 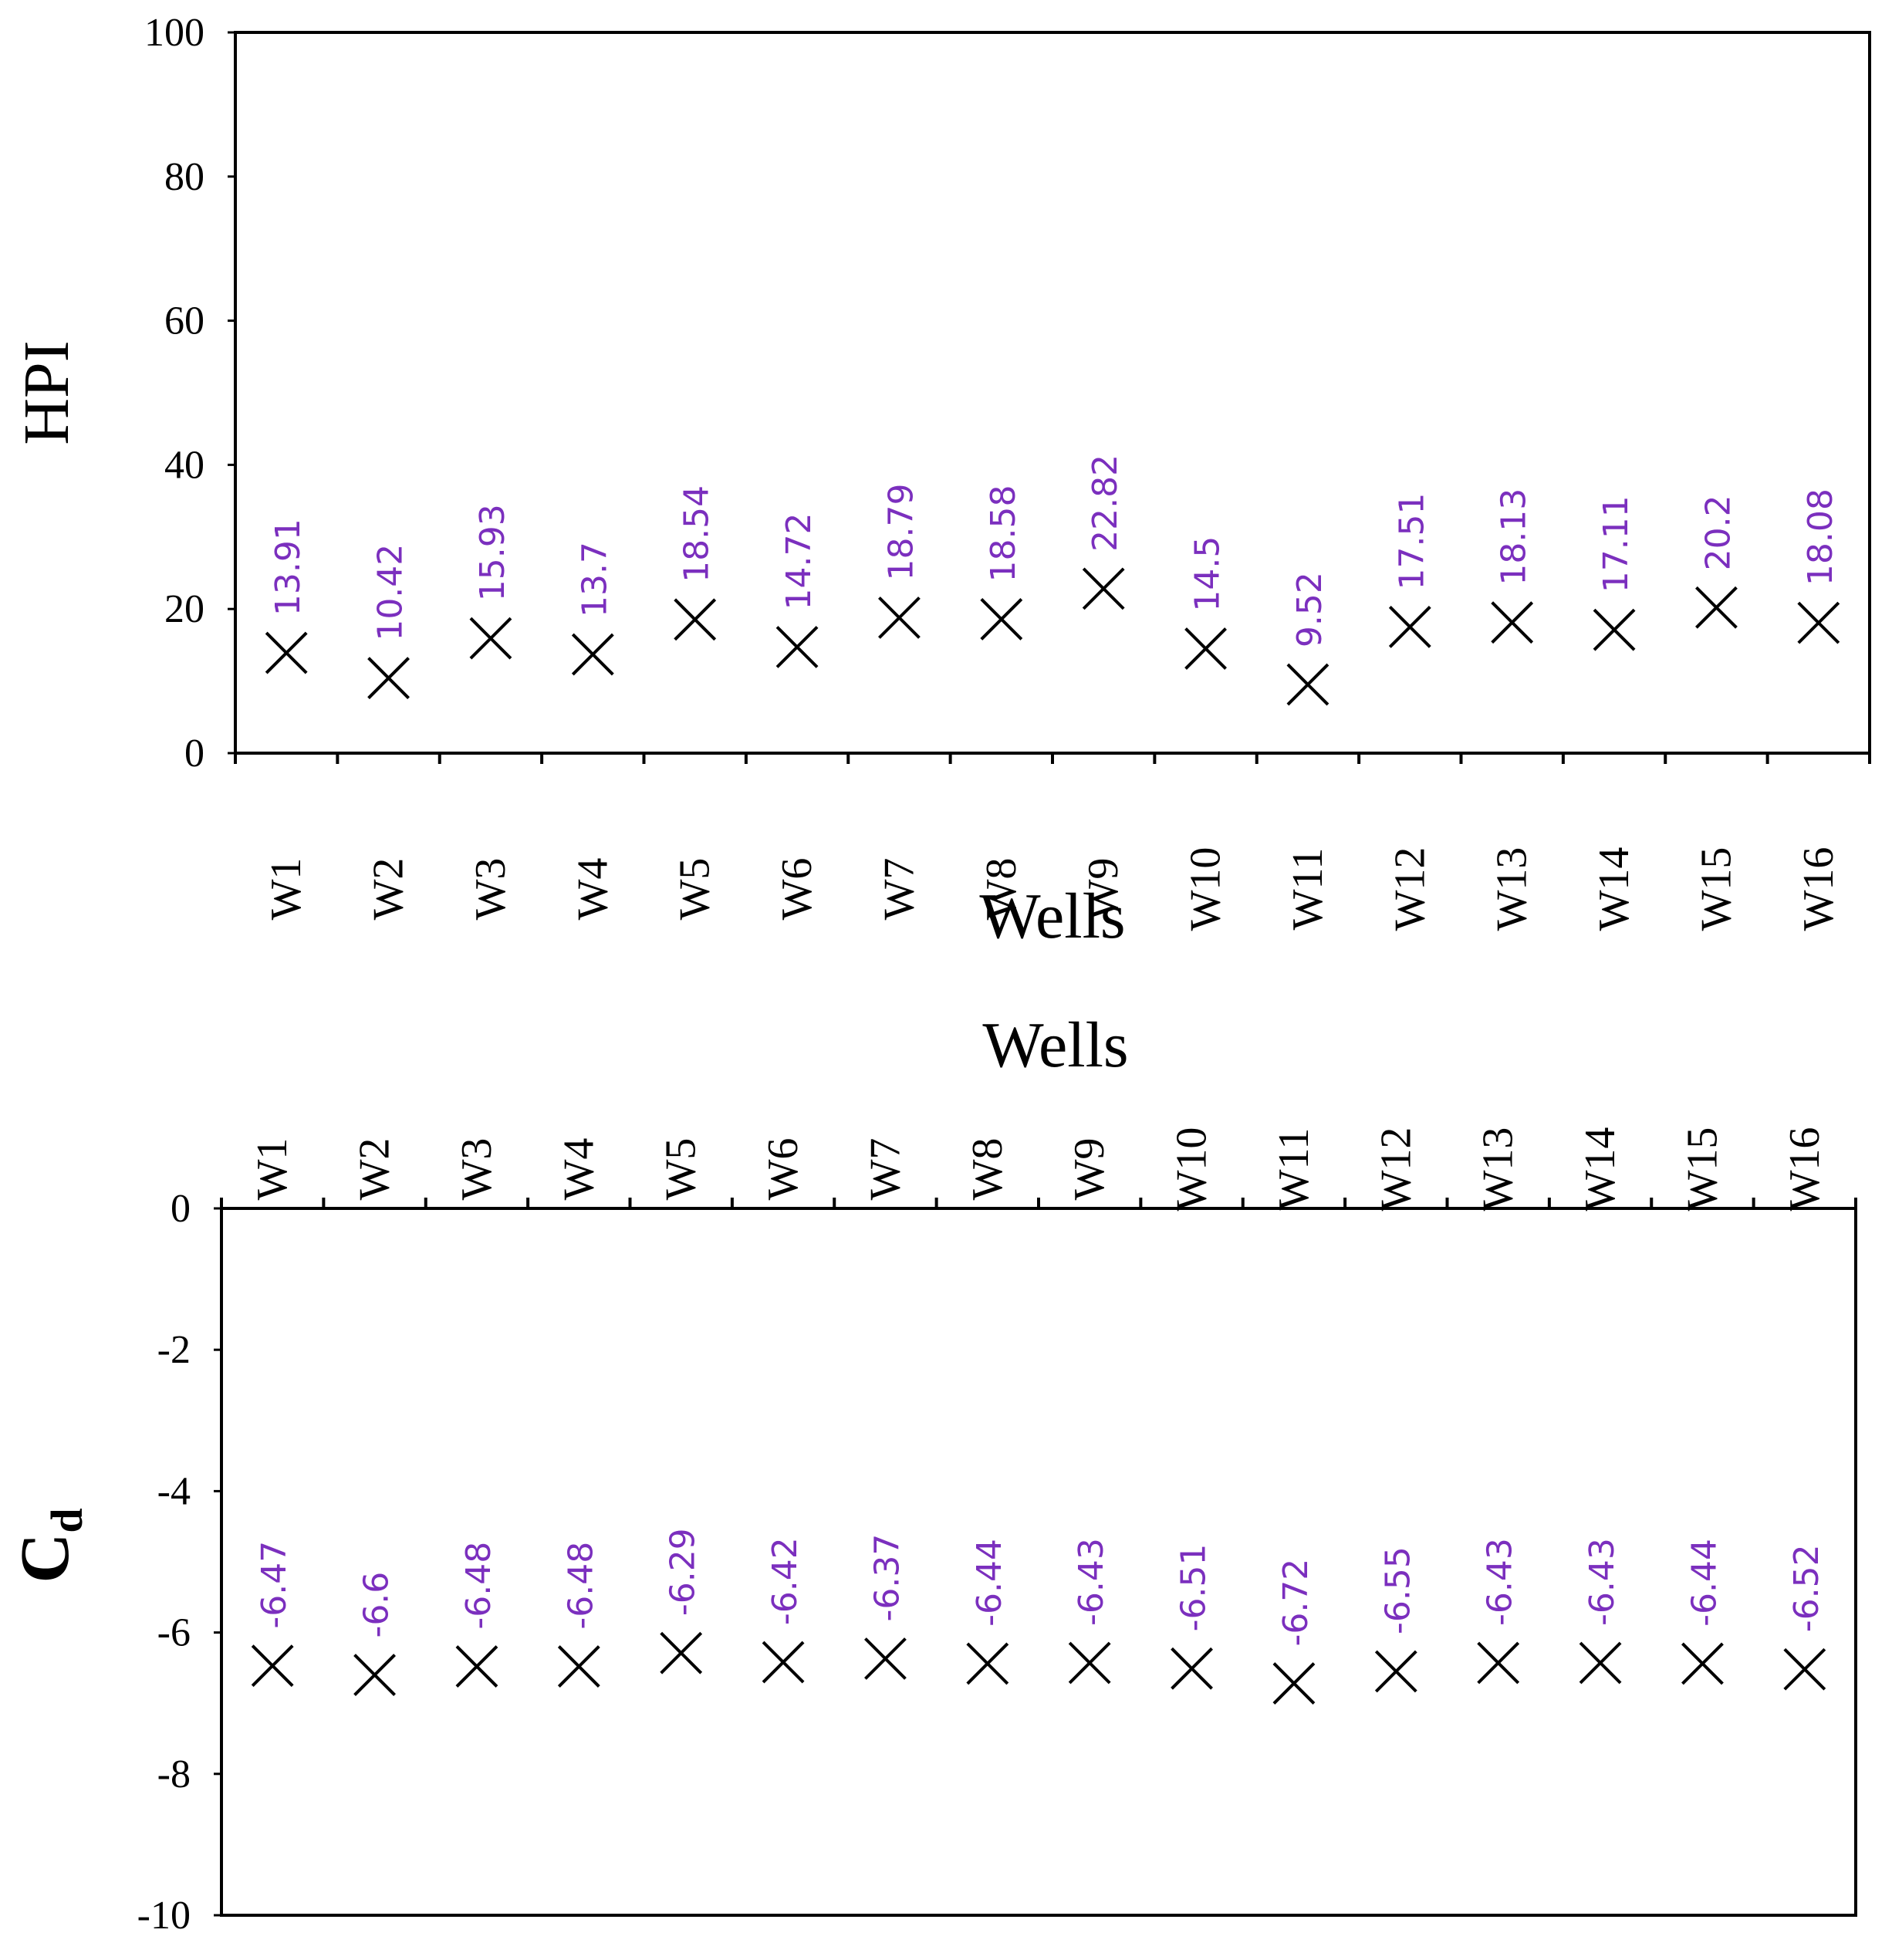 I want to click on hpi-data-label: 15.93, so click(x=493, y=552).